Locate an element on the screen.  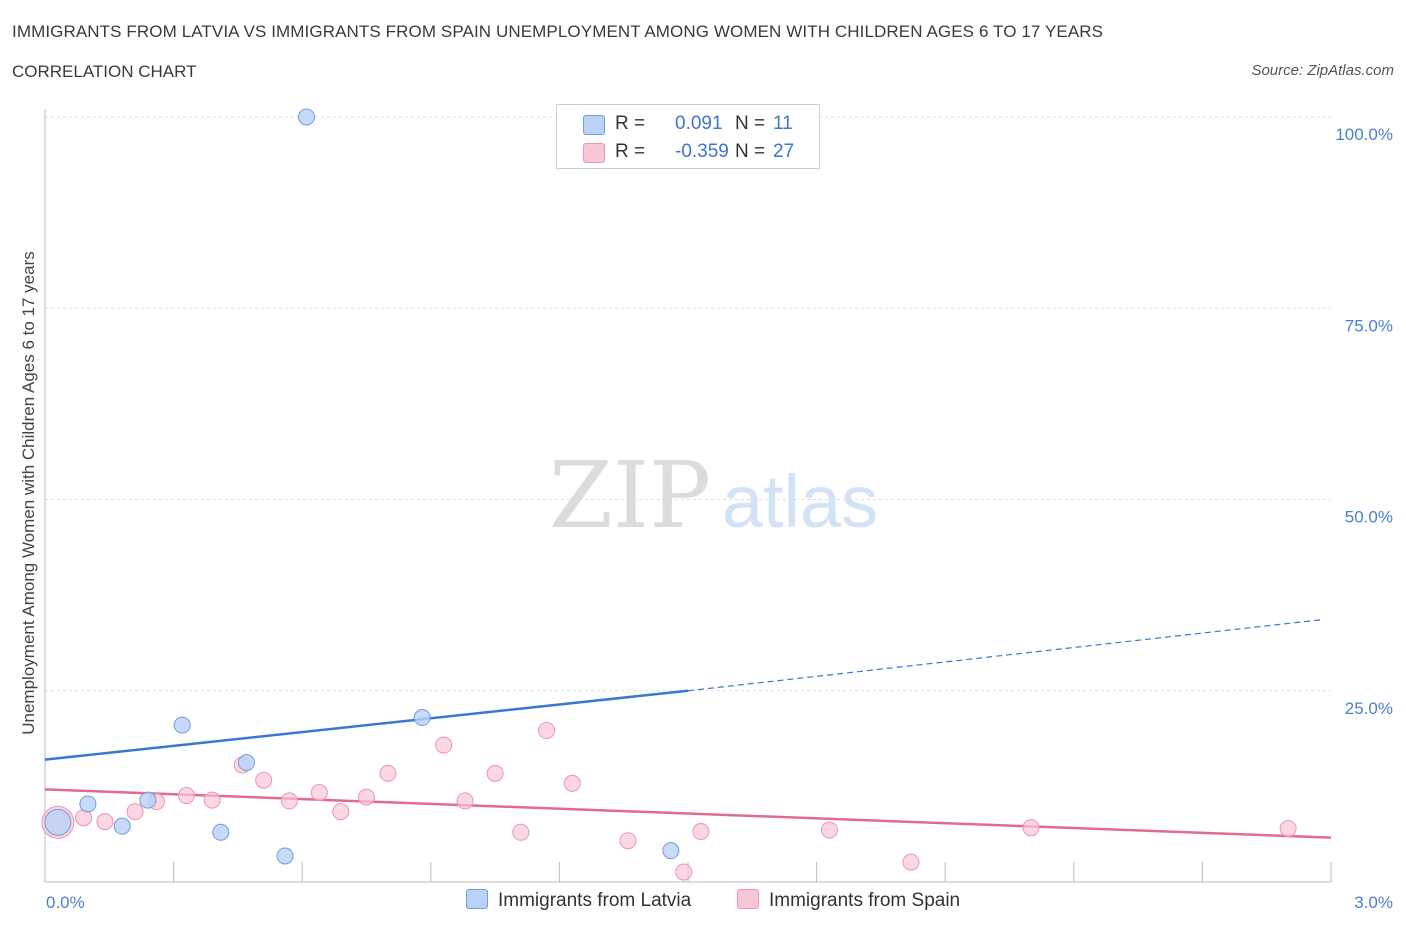
legend-n-value-latvia: 11 is located at coordinates (783, 123).